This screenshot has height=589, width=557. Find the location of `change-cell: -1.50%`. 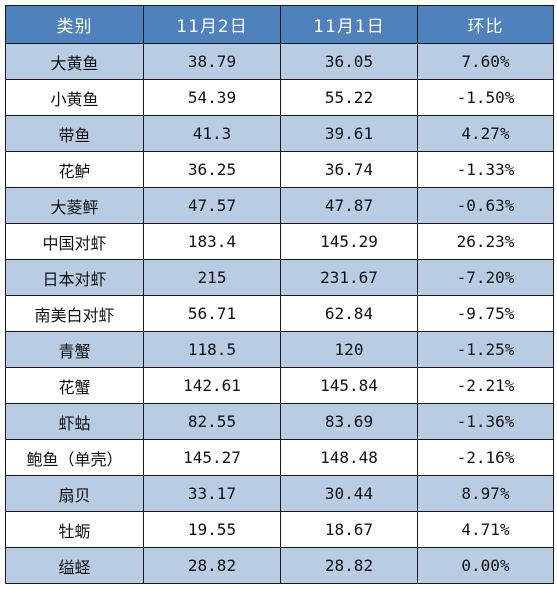

change-cell: -1.50% is located at coordinates (485, 97).